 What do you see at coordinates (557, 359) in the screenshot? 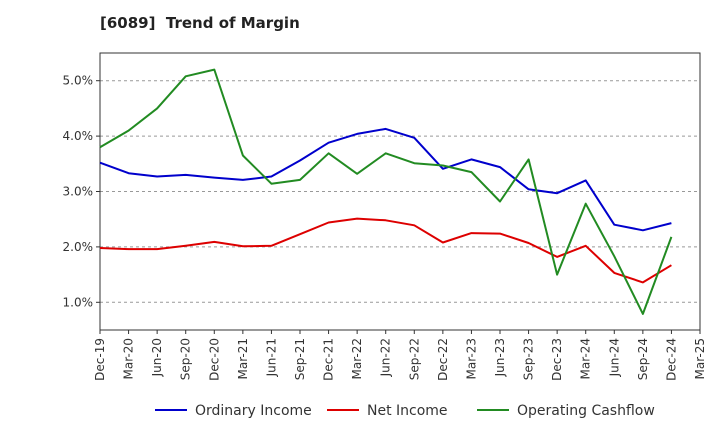
I see `x-tick-label: Dec-23` at bounding box center [557, 359].